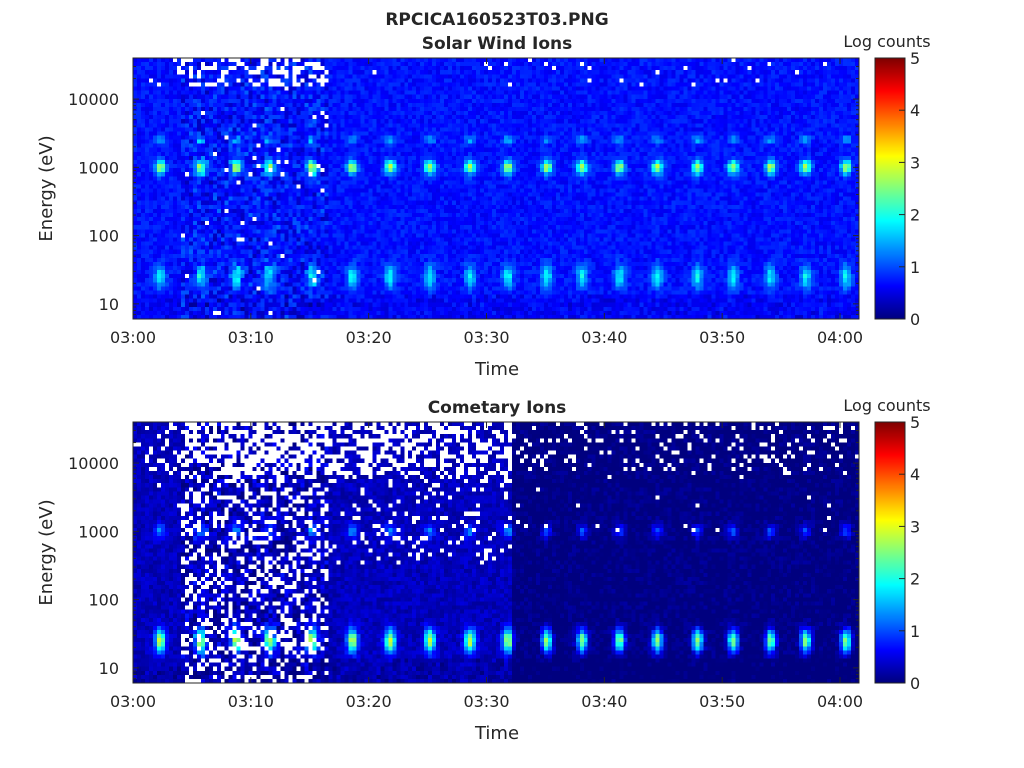 This screenshot has width=1024, height=768. Describe the element at coordinates (497, 44) in the screenshot. I see `panel-title: Solar Wind Ions` at that location.